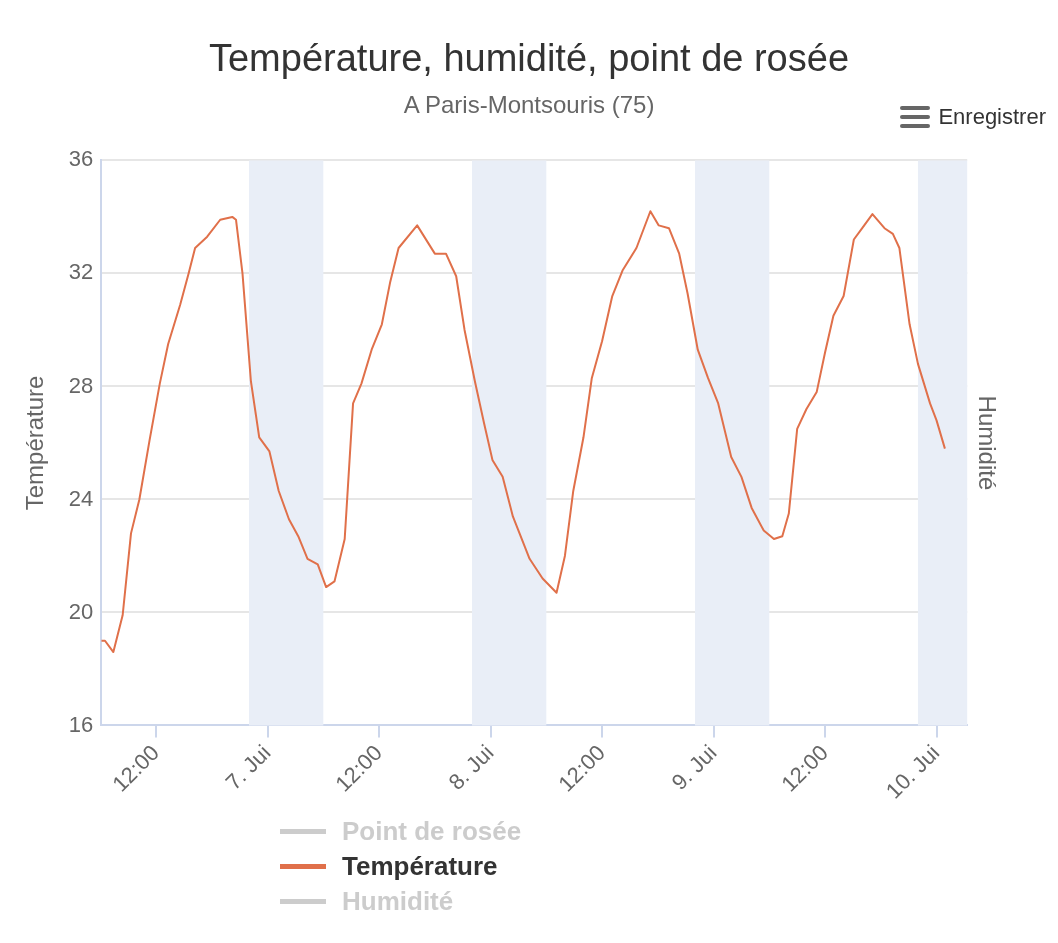 The height and width of the screenshot is (943, 1058). What do you see at coordinates (81, 385) in the screenshot?
I see `y-tick-label: 28` at bounding box center [81, 385].